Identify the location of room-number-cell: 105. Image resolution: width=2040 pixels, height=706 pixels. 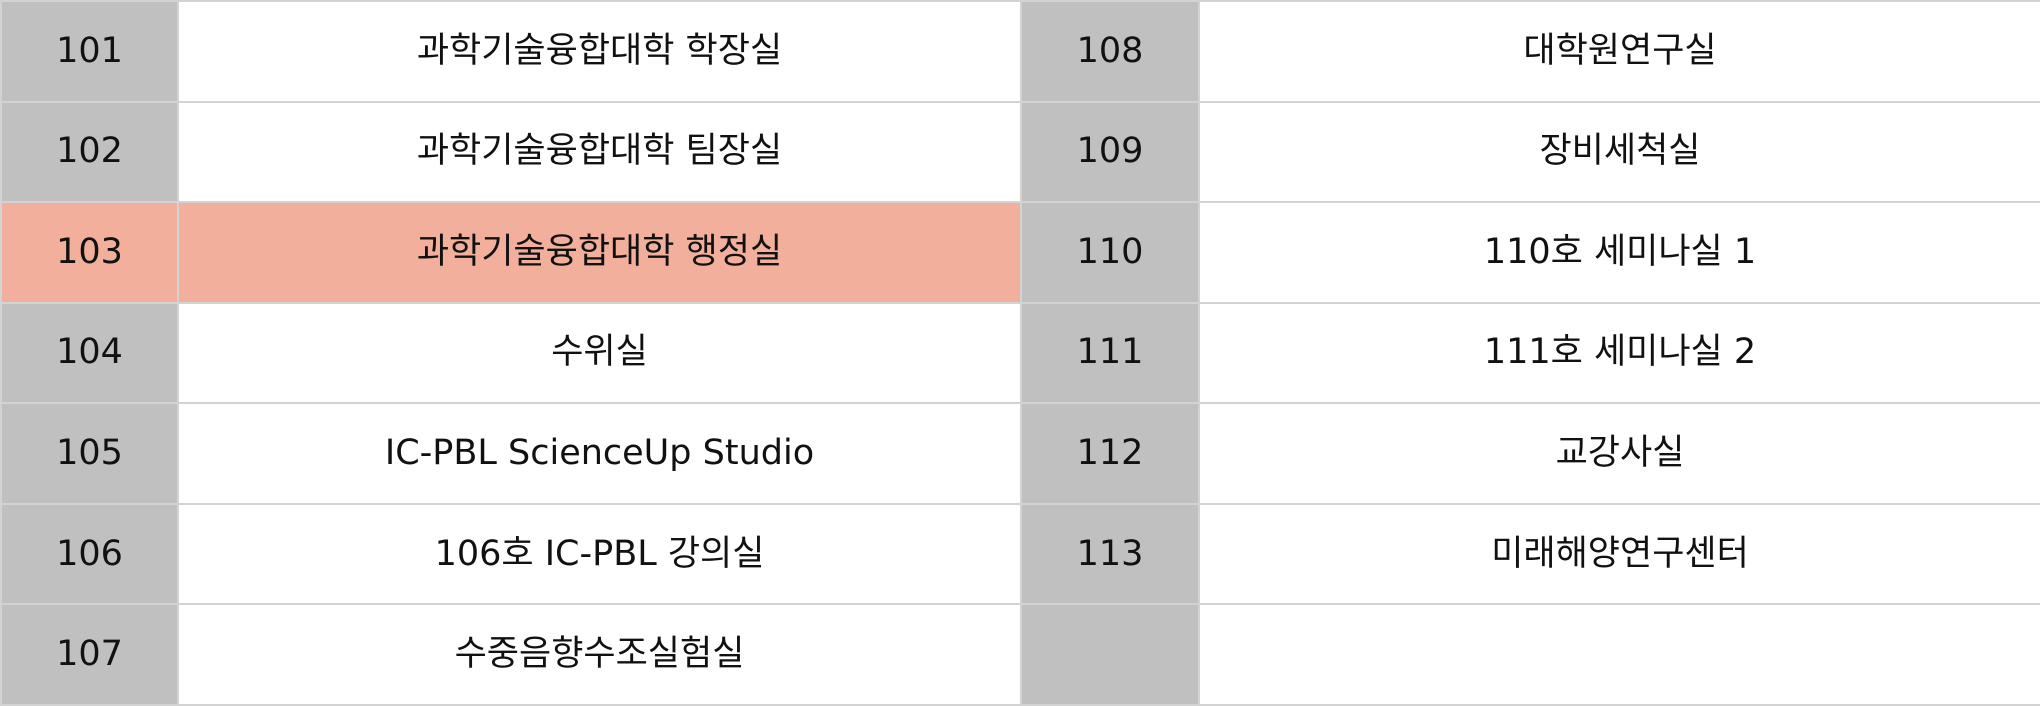
(89, 453).